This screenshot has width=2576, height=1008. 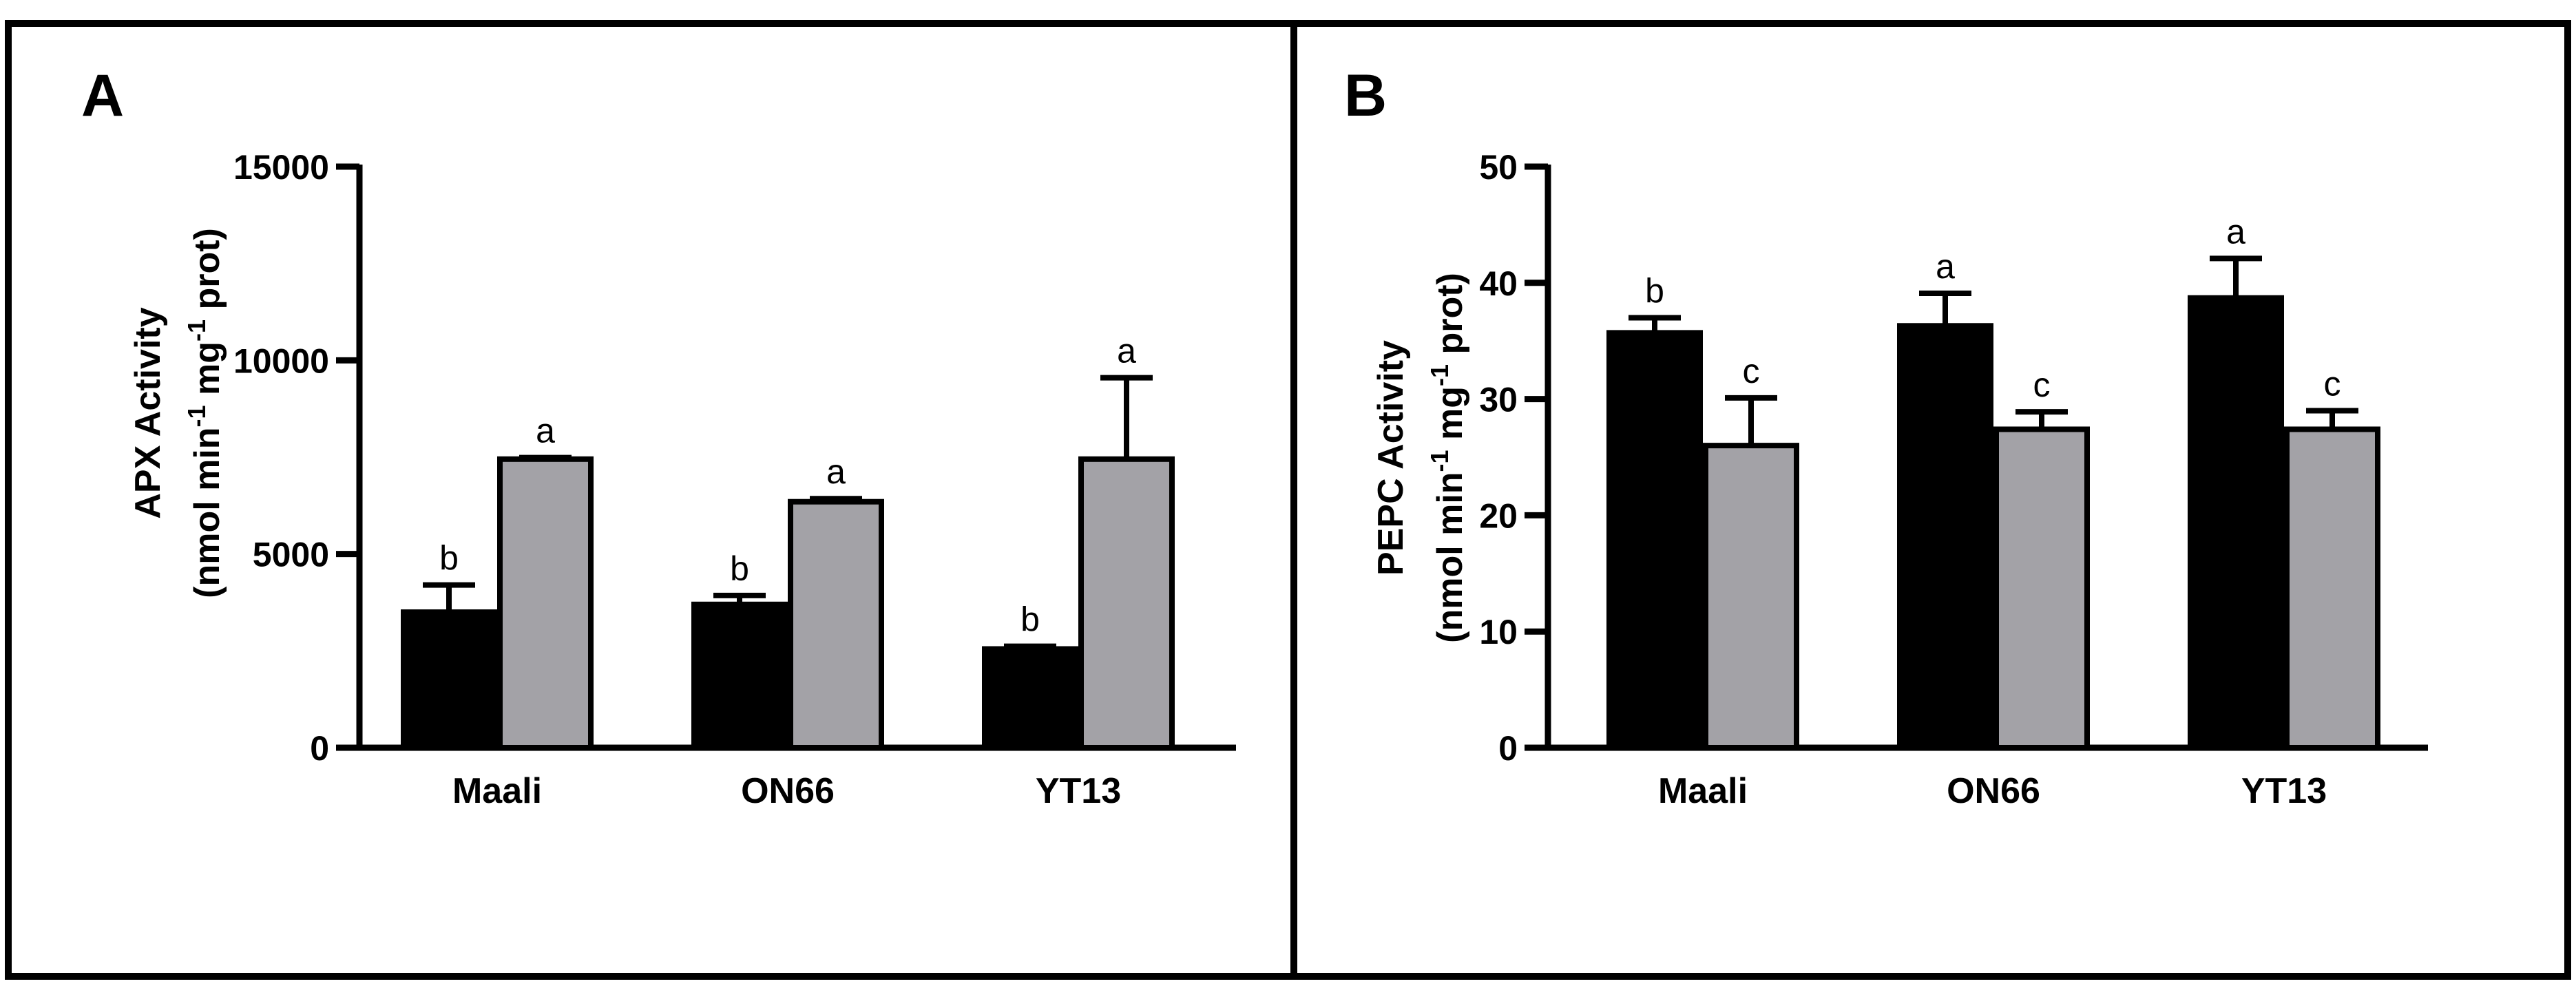 What do you see at coordinates (1498, 400) in the screenshot?
I see `panel-b-y-tick-label: 30` at bounding box center [1498, 400].